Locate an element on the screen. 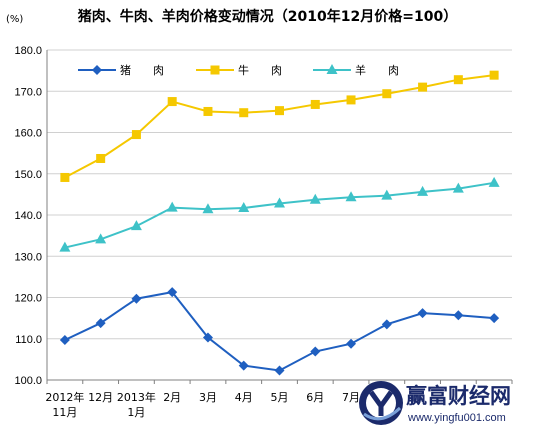  y-tick-label: 150.0 is located at coordinates (28, 175).